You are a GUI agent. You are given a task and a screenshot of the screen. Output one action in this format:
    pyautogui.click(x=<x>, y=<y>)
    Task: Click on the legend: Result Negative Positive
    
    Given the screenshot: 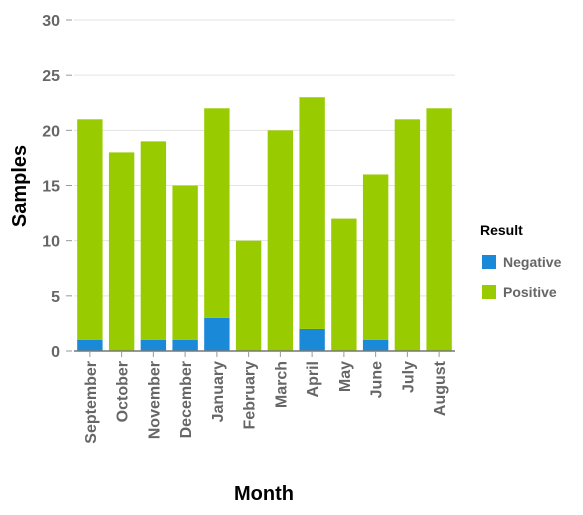 What is the action you would take?
    pyautogui.click(x=521, y=261)
    